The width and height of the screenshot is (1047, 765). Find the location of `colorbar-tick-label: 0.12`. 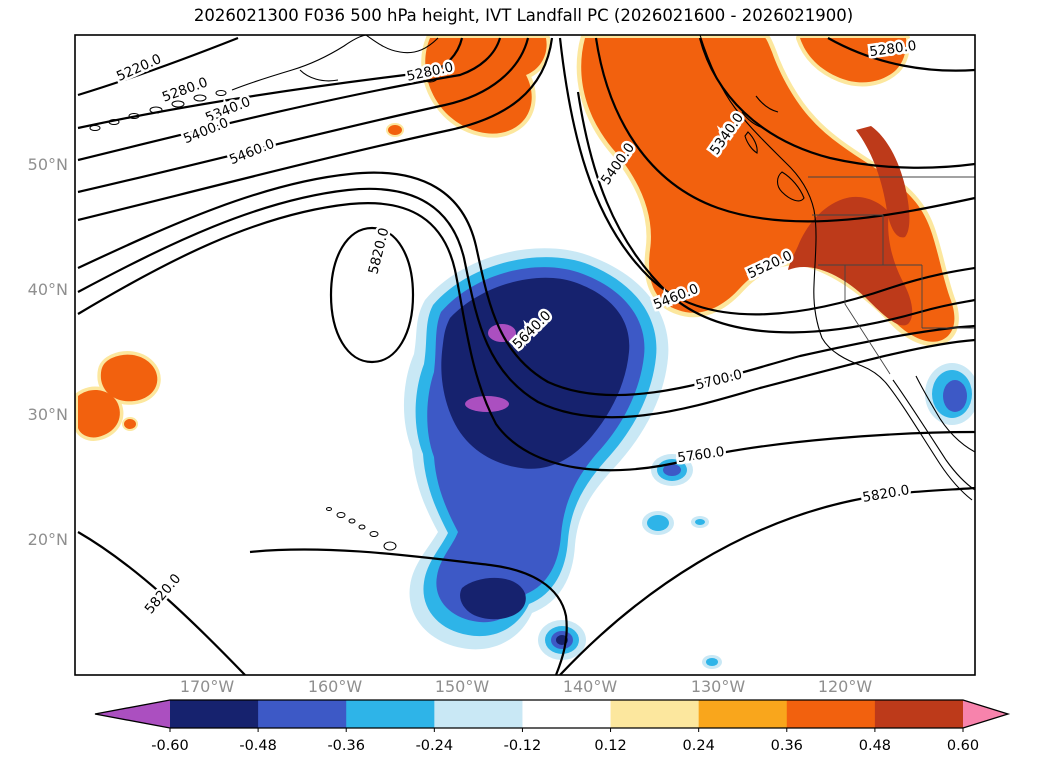

colorbar-tick-label: 0.12 is located at coordinates (610, 746).